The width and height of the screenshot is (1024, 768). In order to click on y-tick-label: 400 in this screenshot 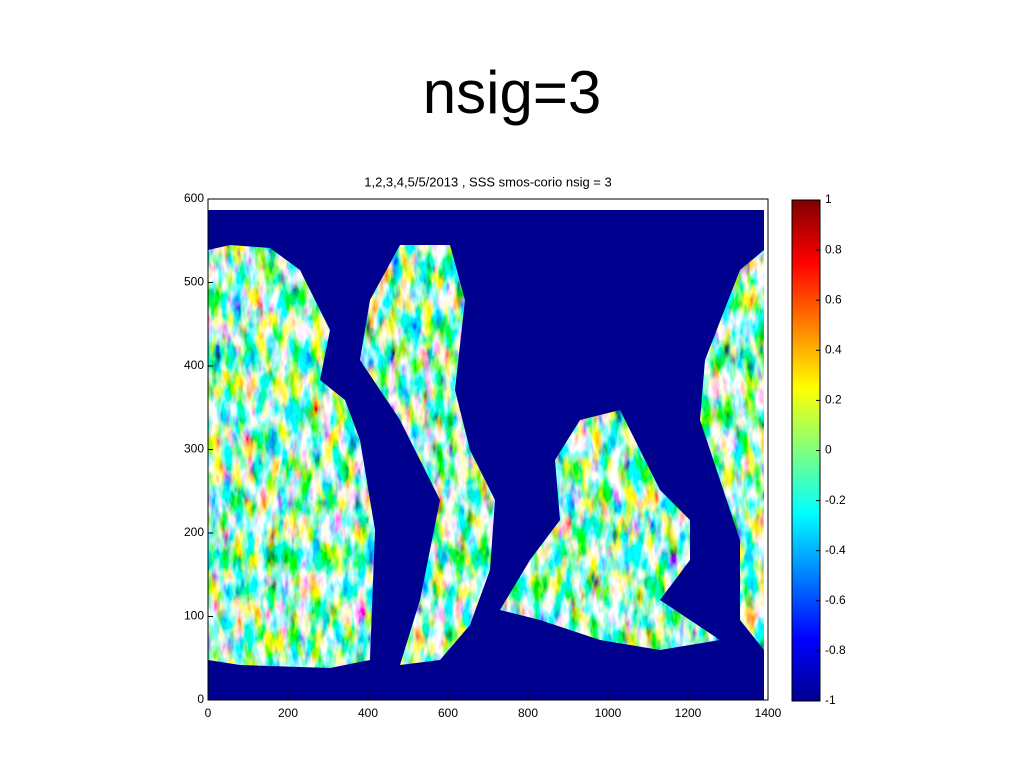, I will do `click(194, 365)`.